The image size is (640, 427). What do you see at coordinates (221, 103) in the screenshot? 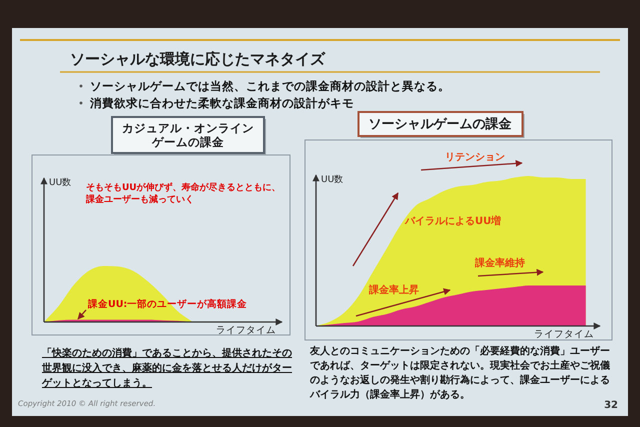
I see `text: 消費欲求に合わせた柔軟な課金商材の設計がキモ` at bounding box center [221, 103].